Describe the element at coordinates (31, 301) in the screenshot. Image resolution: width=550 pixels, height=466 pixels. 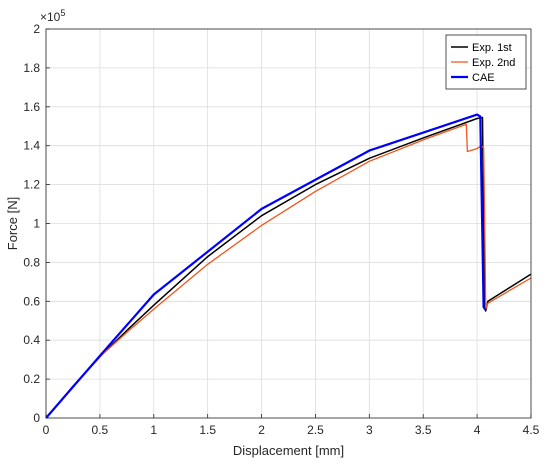
I see `y-tick-label: 0.6` at that location.